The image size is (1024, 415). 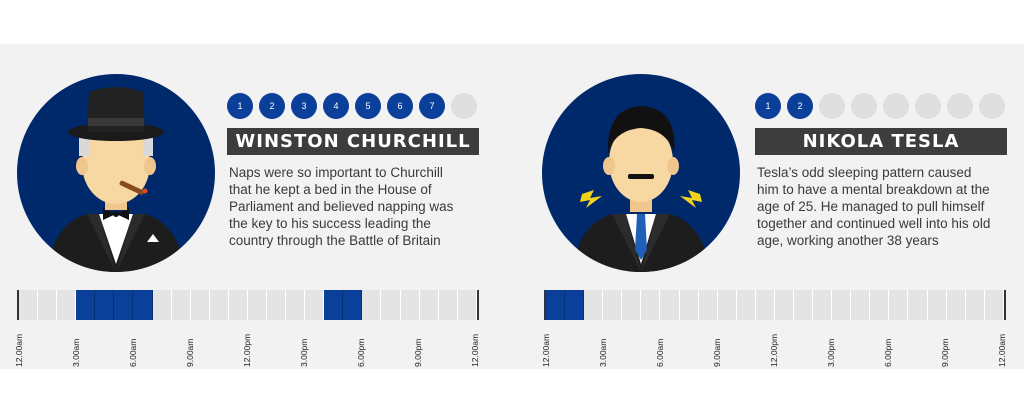 What do you see at coordinates (400, 106) in the screenshot?
I see `rating-dot: 6` at bounding box center [400, 106].